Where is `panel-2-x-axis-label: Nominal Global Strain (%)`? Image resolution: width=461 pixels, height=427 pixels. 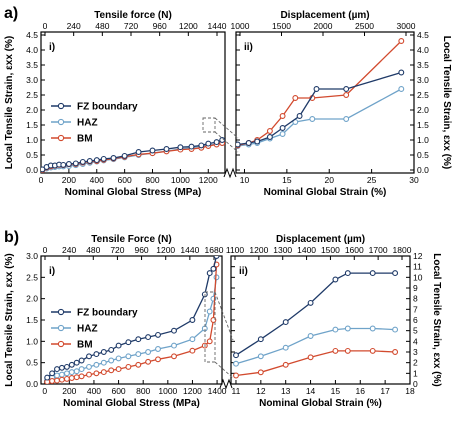 panel-2-x-axis-label: Nominal Global Strain (%) is located at coordinates (325, 192).